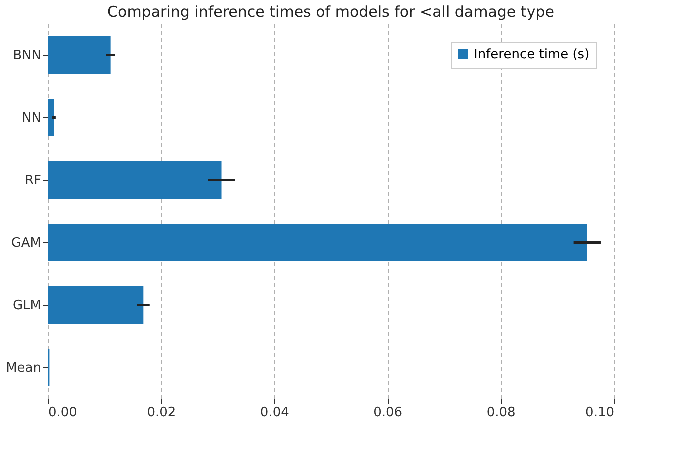  I want to click on y-tick-label: BNN, so click(27, 56).